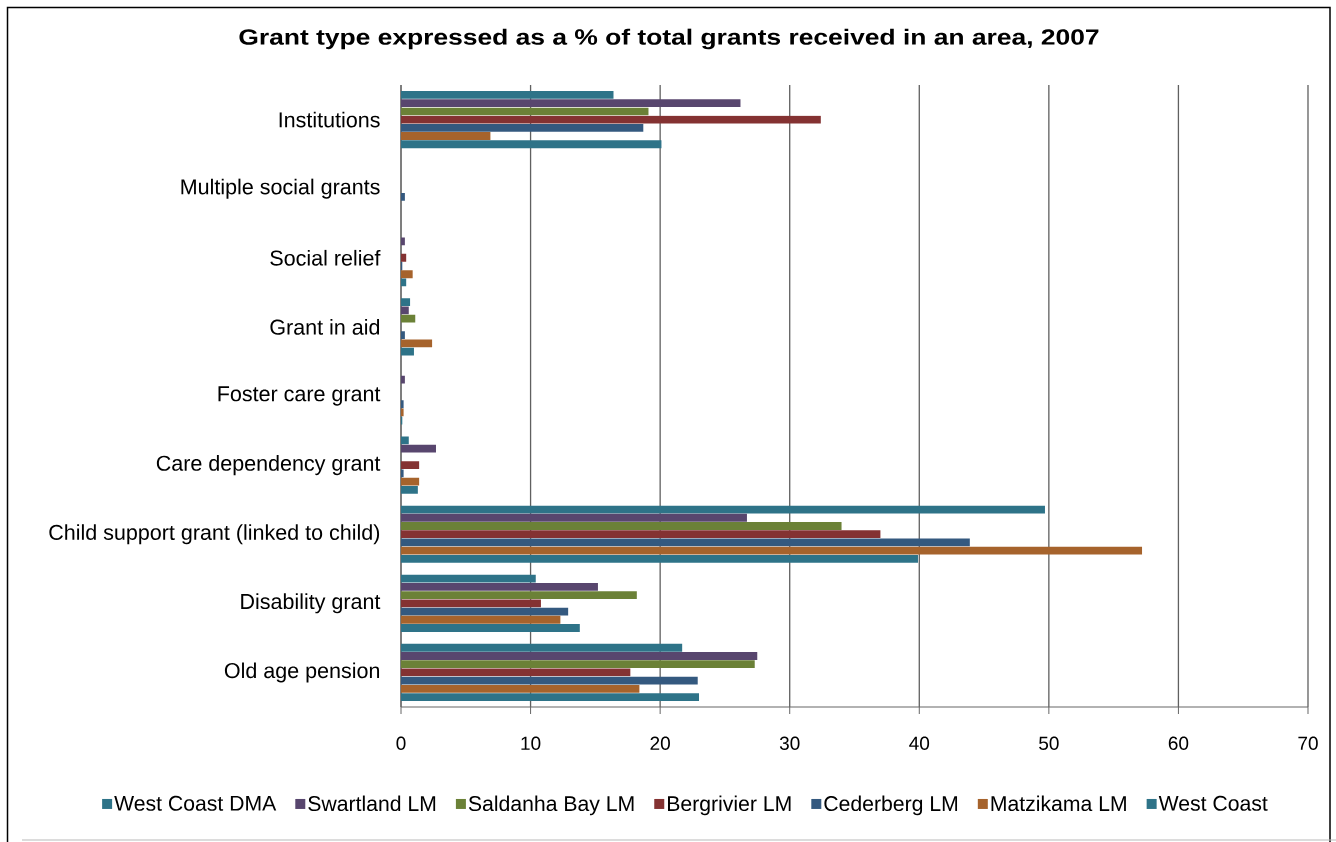  What do you see at coordinates (1178, 743) in the screenshot?
I see `x-tick-label: 60` at bounding box center [1178, 743].